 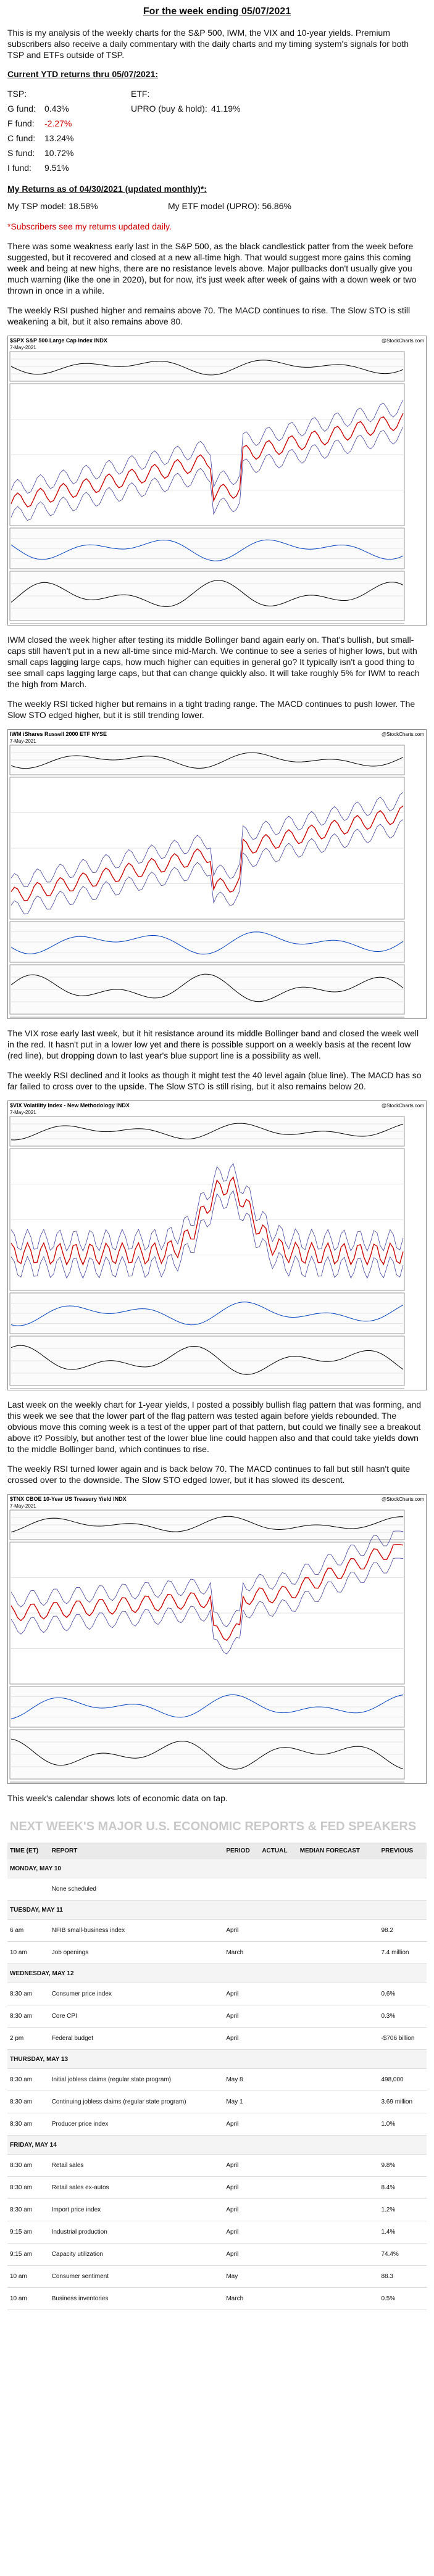 What do you see at coordinates (217, 2276) in the screenshot?
I see `report-row: 10 am Consumer sentiment May 88.3` at bounding box center [217, 2276].